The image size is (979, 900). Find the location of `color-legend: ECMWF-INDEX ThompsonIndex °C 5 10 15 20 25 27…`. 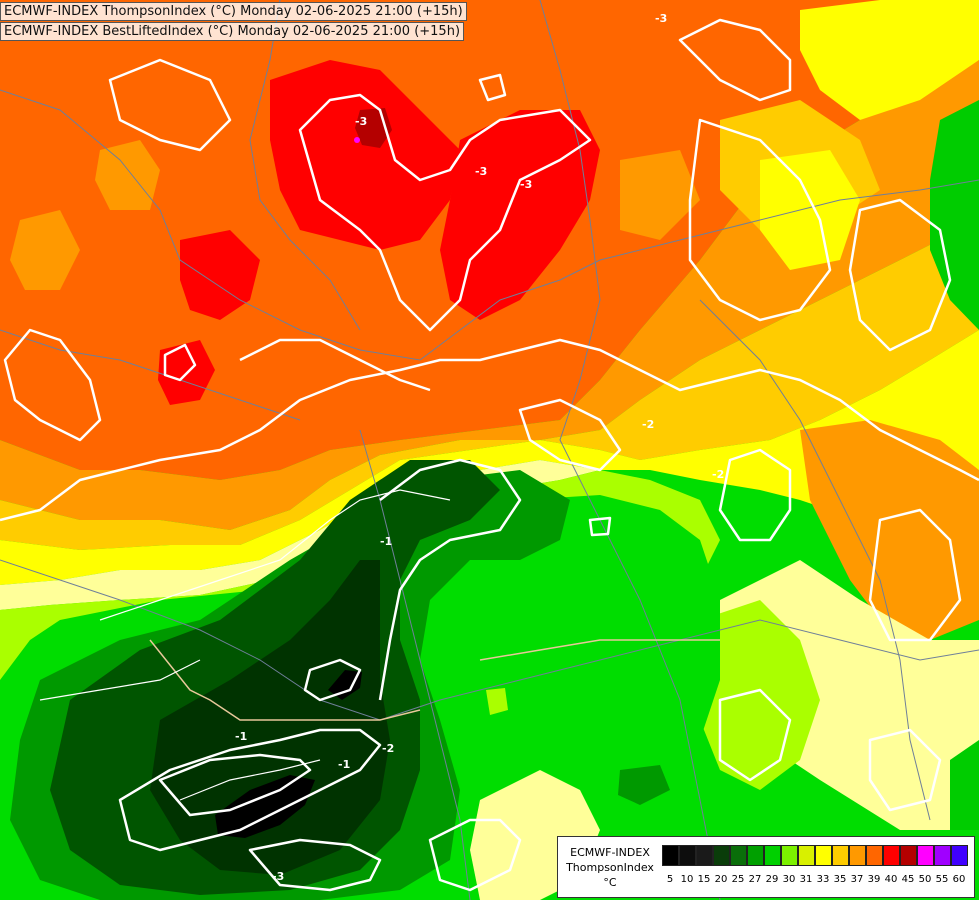

color-legend: ECMWF-INDEX ThompsonIndex °C 5 10 15 20 25 27… is located at coordinates (766, 867).